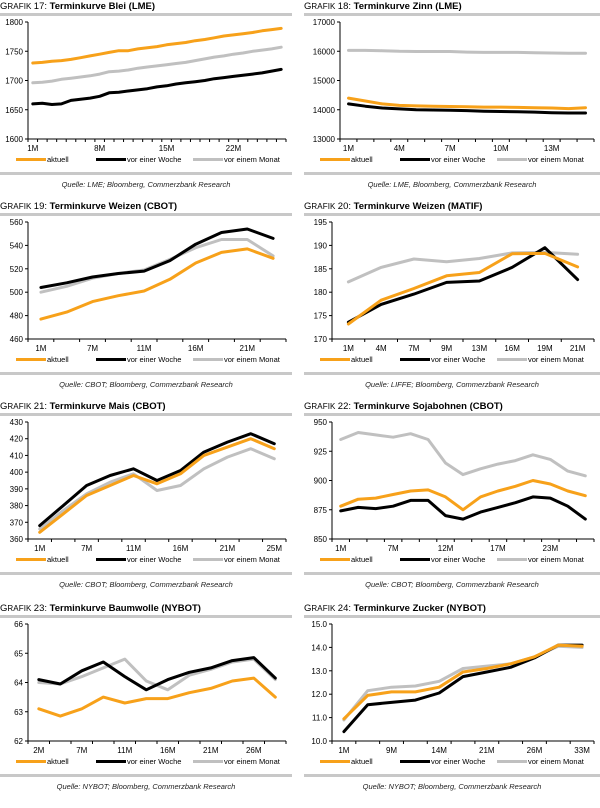 This screenshot has width=600, height=808. What do you see at coordinates (319, 671) in the screenshot?
I see `y-tick-label: 13.0` at bounding box center [319, 671].